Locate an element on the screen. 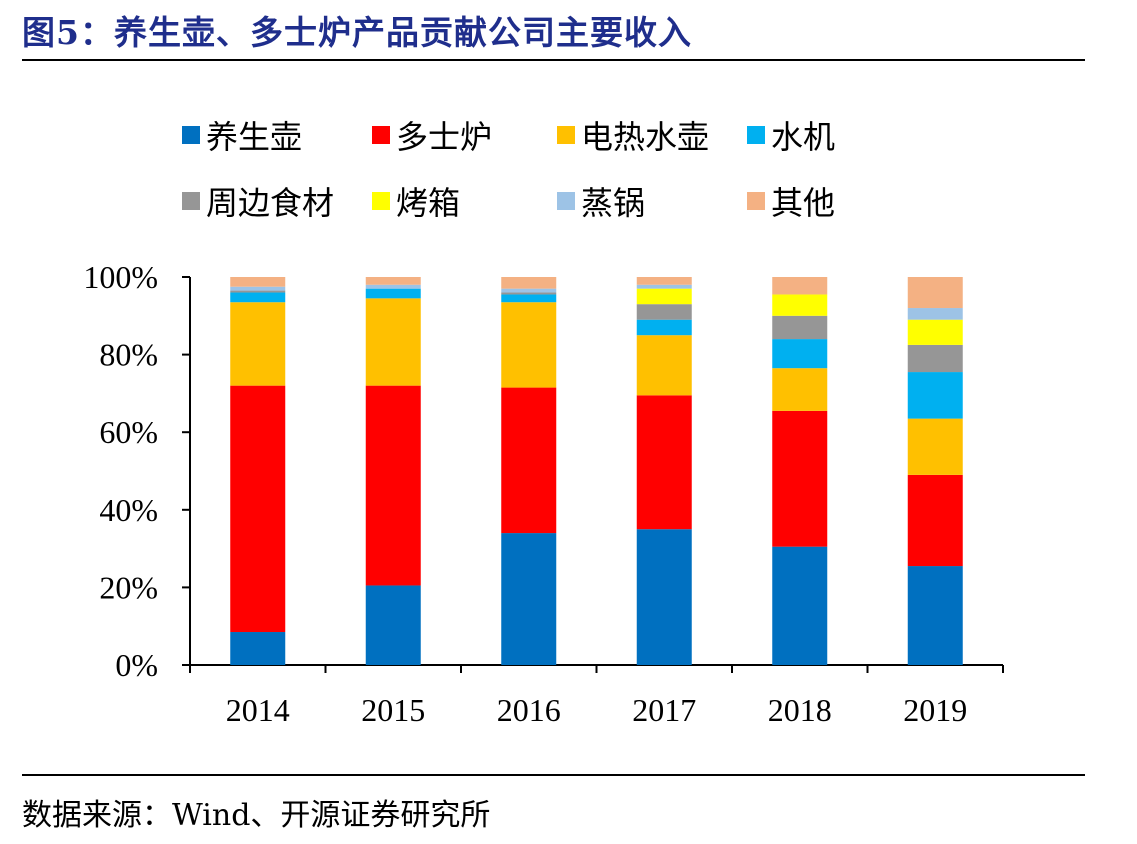 The height and width of the screenshot is (844, 1137). title-divider is located at coordinates (553, 60).